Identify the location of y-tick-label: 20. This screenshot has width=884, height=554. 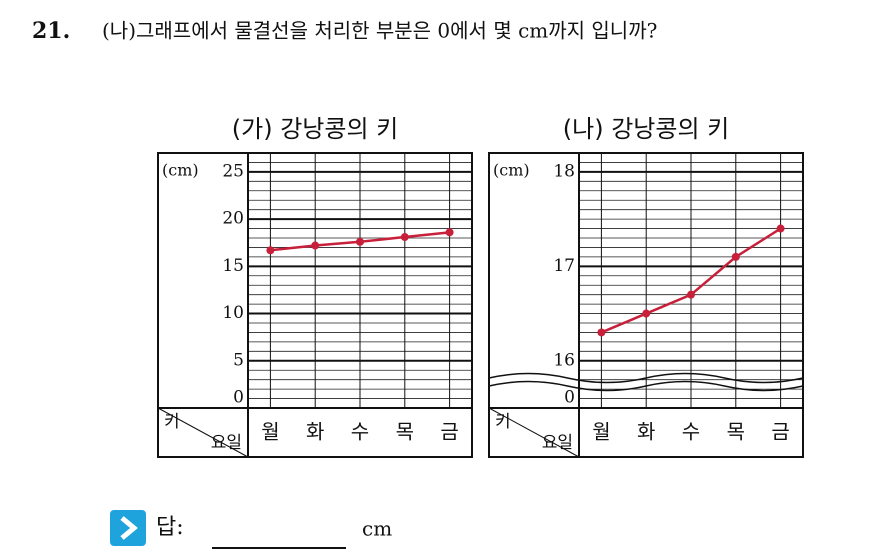
(233, 219).